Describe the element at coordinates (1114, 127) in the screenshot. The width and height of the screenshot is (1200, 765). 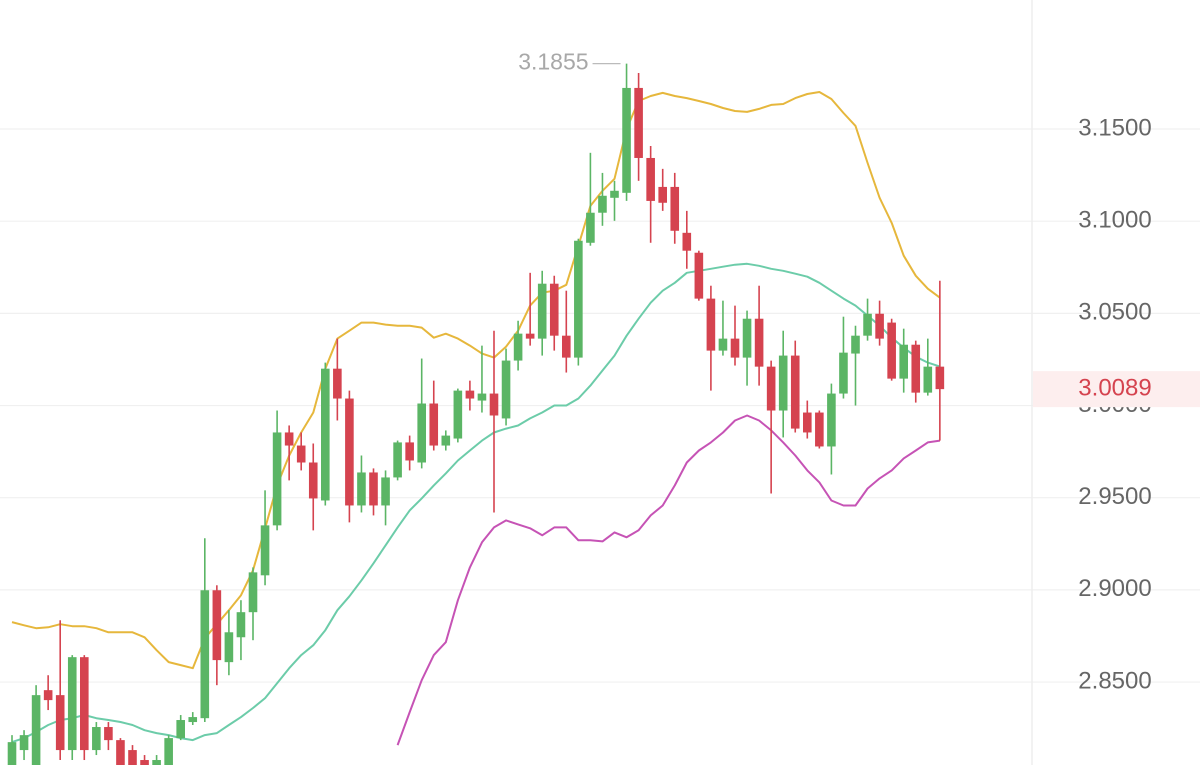
I see `y-tick-label: 3.1500` at that location.